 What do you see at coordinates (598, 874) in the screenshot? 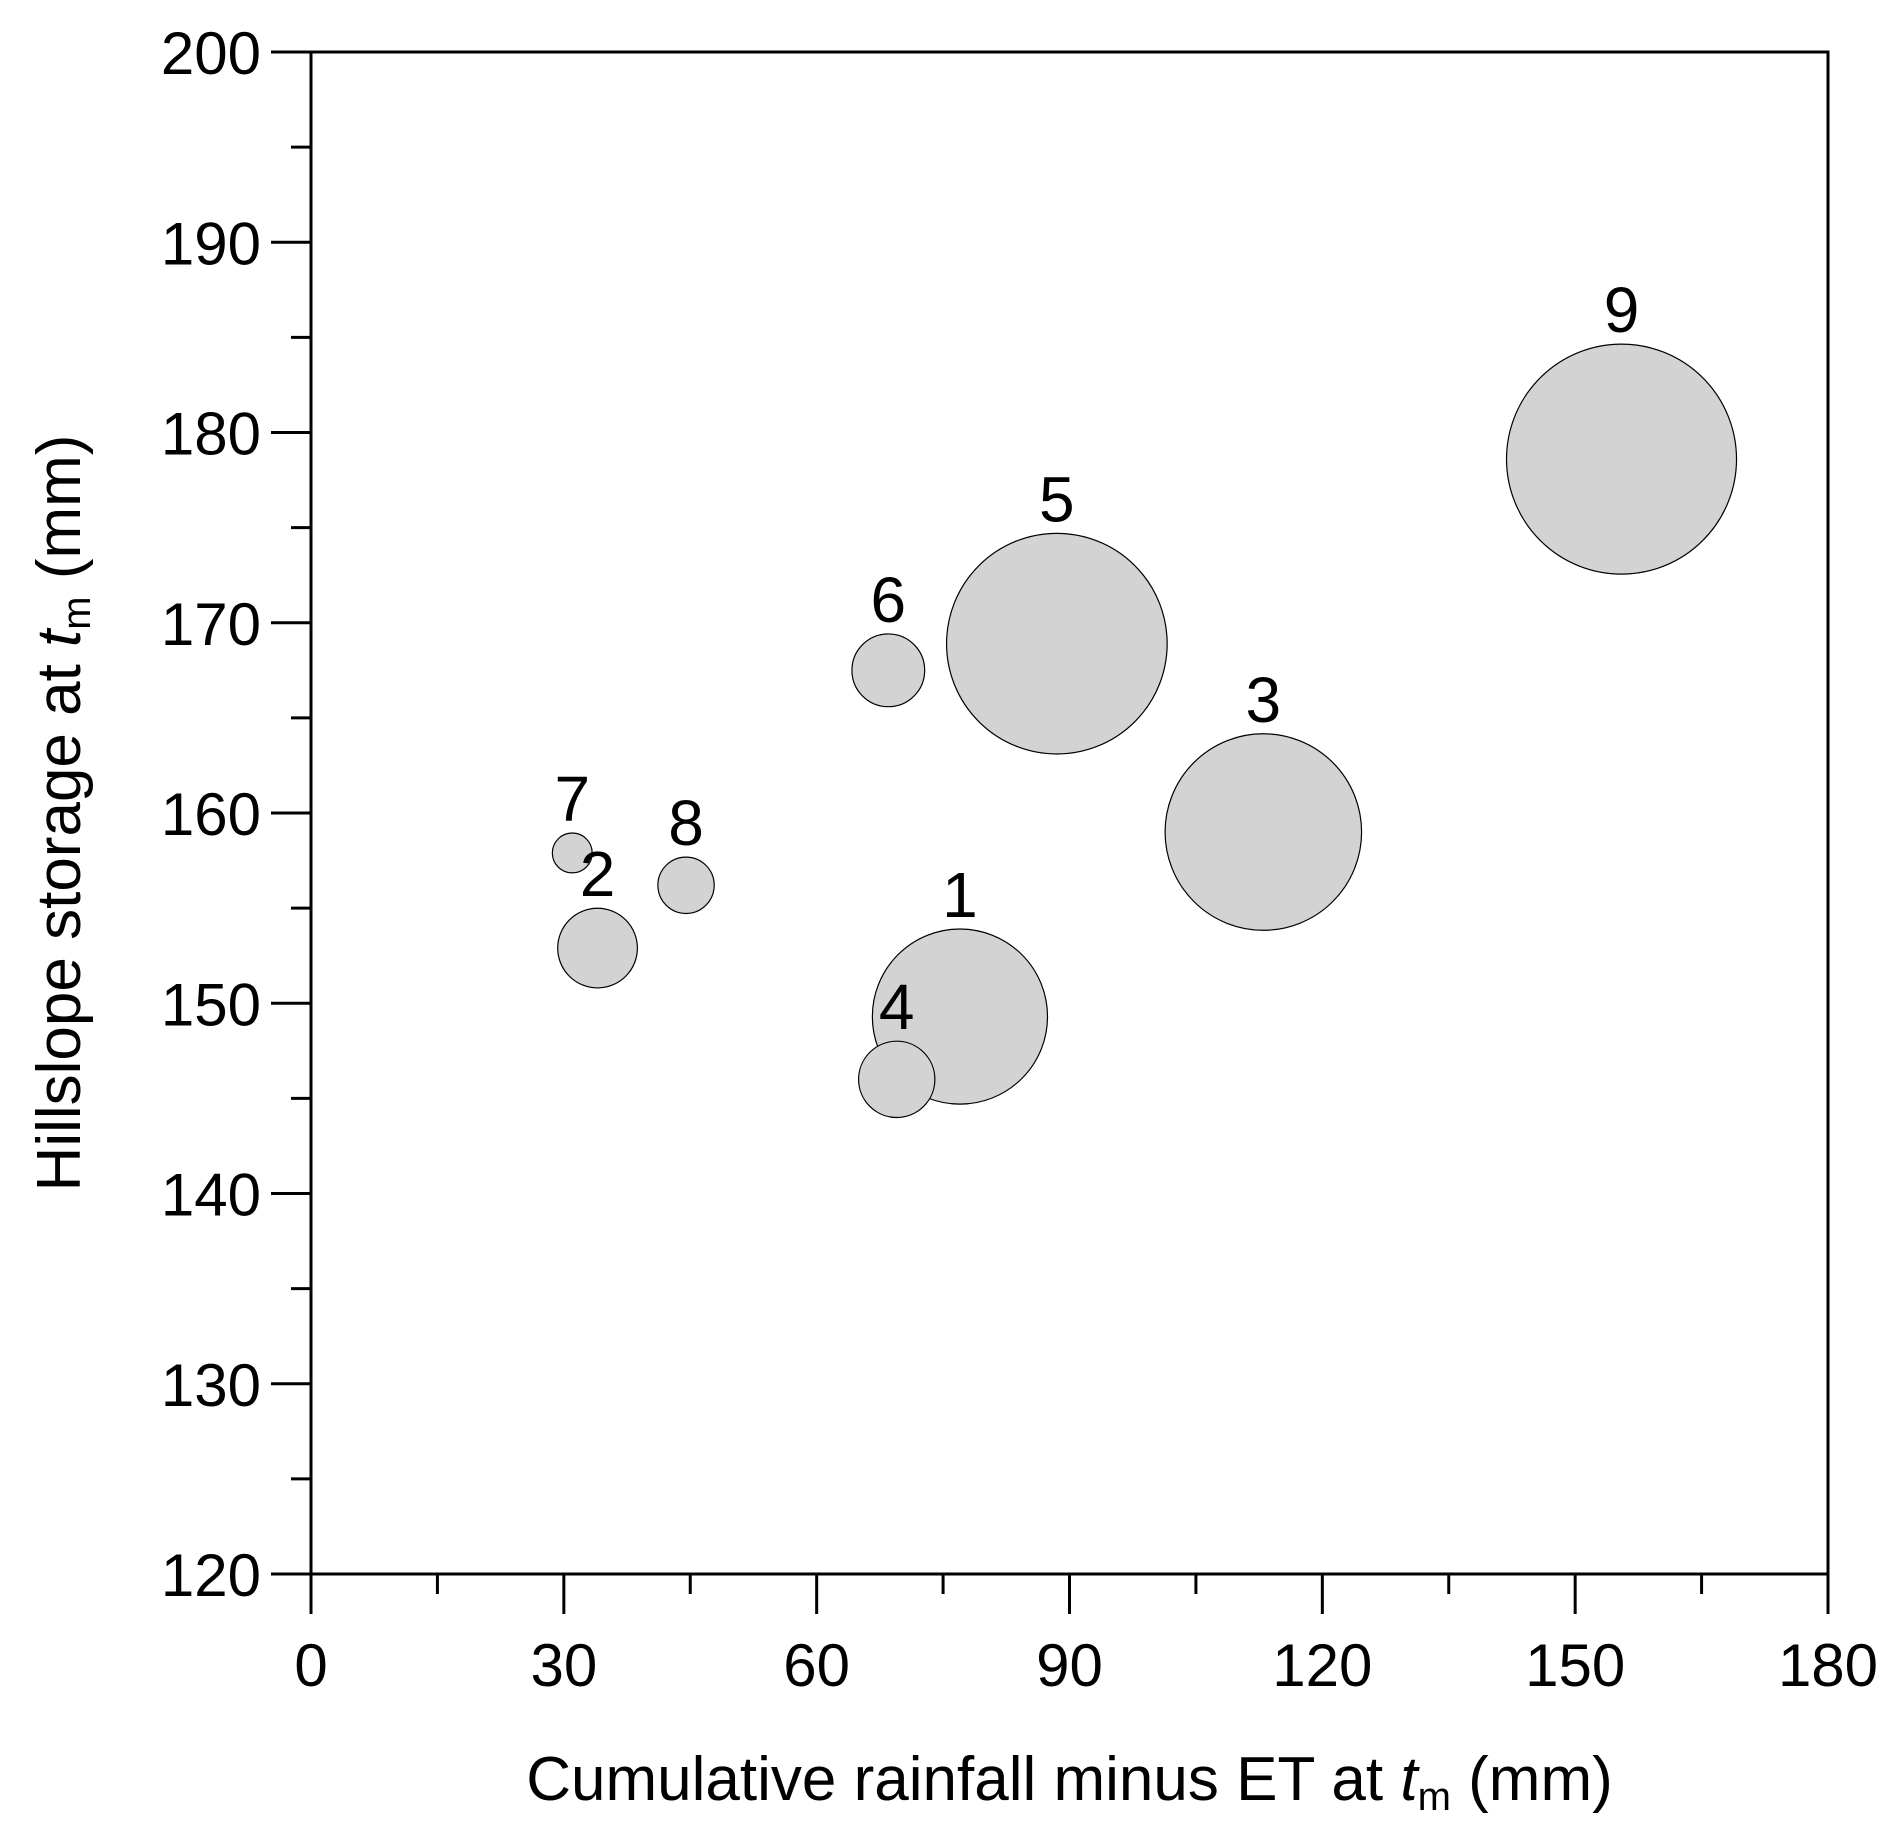
I see `bubble-label-2: 2` at bounding box center [598, 874].